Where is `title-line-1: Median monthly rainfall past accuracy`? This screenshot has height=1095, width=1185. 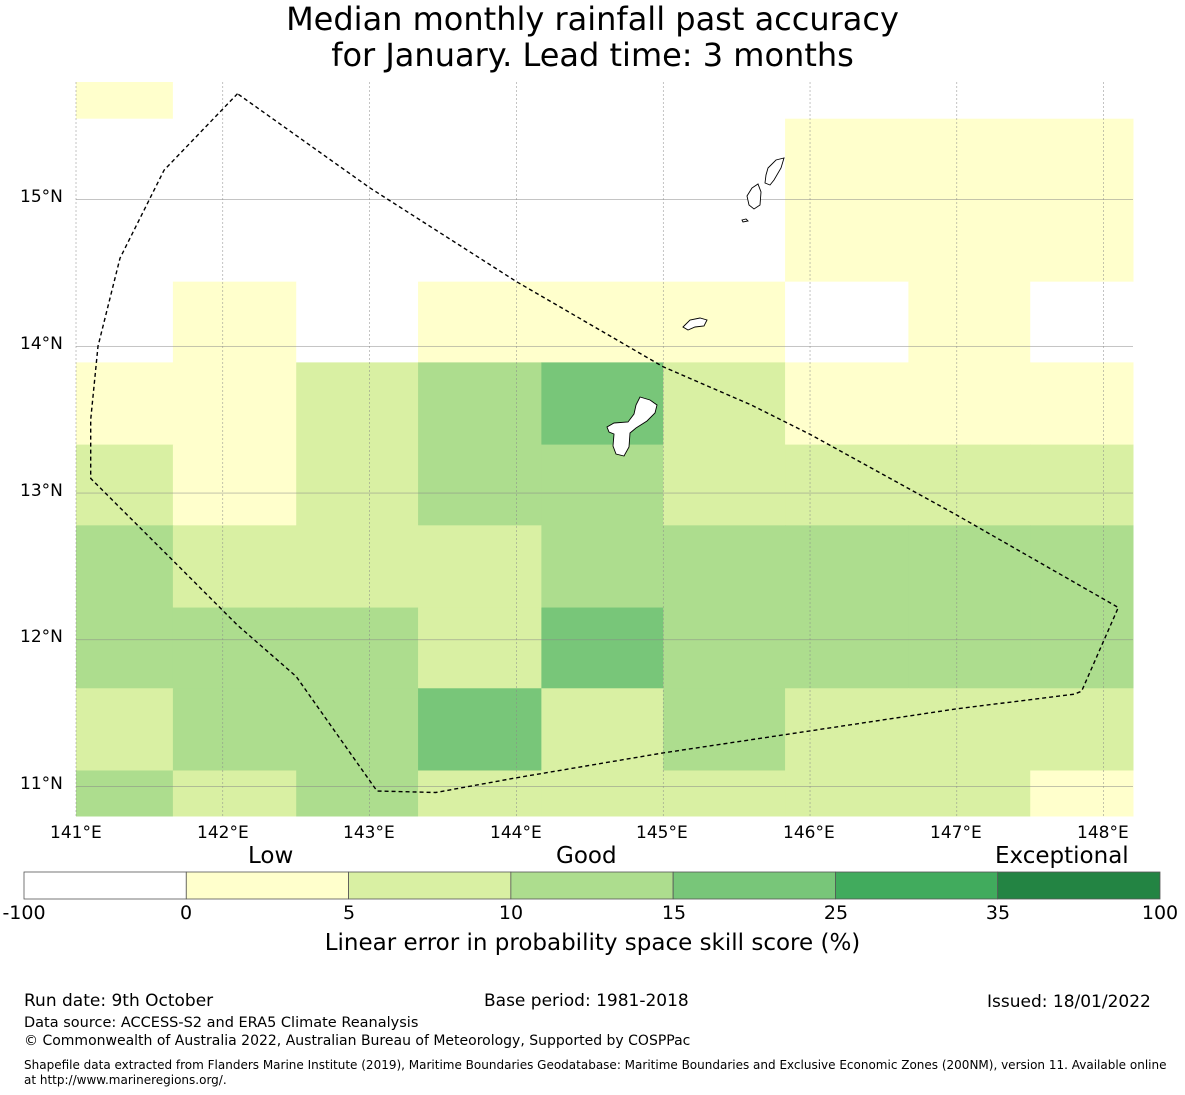
title-line-1: Median monthly rainfall past accuracy is located at coordinates (592, 19).